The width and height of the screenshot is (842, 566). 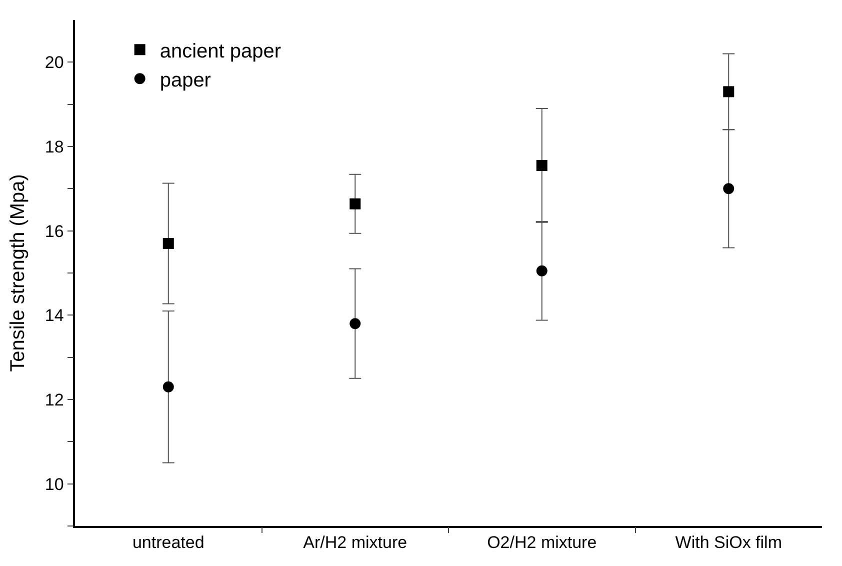 What do you see at coordinates (54, 400) in the screenshot?
I see `y-tick-label: 12` at bounding box center [54, 400].